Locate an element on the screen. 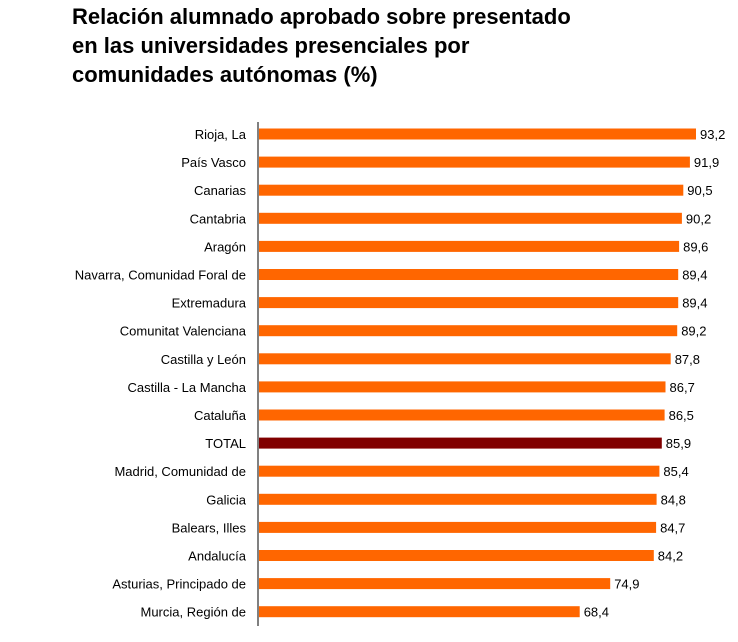 The height and width of the screenshot is (642, 738). value-label-canarias: 90,5 is located at coordinates (699, 190).